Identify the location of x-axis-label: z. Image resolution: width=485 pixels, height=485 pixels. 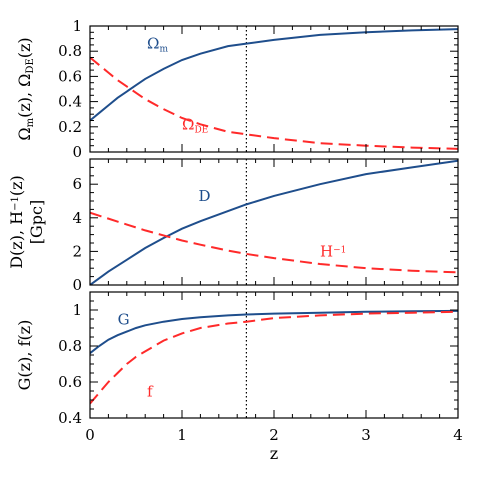
(274, 453).